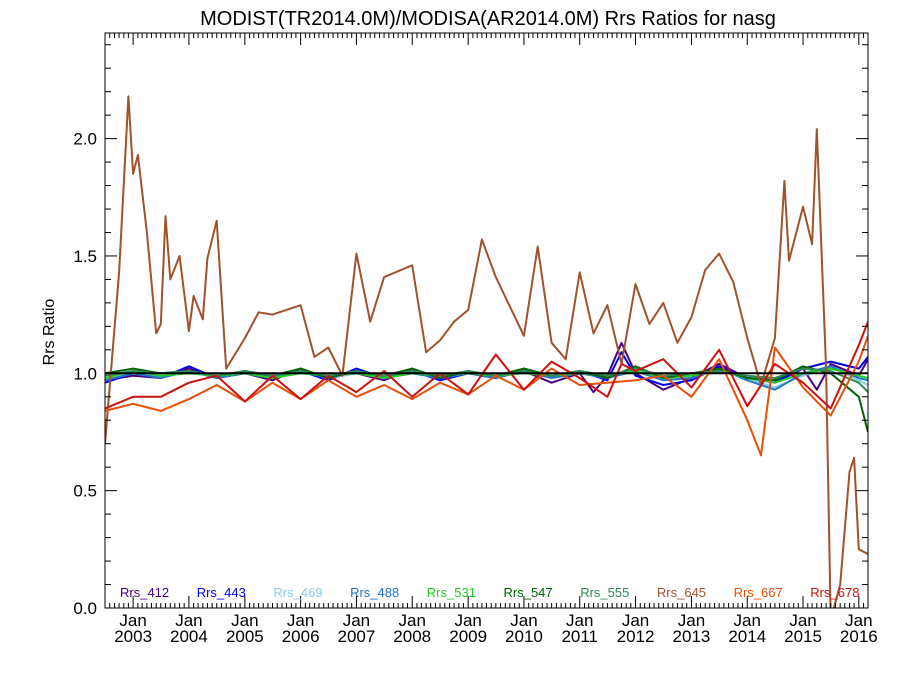 This screenshot has width=900, height=675. What do you see at coordinates (528, 592) in the screenshot?
I see `legend-label-rrs-547: Rrs_547` at bounding box center [528, 592].